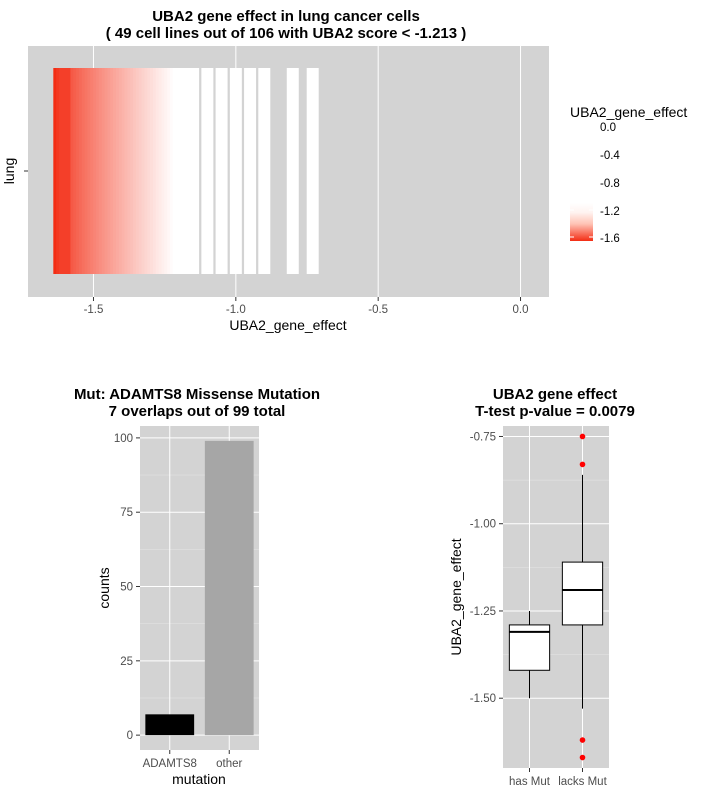  Describe the element at coordinates (199, 588) in the screenshot. I see `bar-marks` at that location.